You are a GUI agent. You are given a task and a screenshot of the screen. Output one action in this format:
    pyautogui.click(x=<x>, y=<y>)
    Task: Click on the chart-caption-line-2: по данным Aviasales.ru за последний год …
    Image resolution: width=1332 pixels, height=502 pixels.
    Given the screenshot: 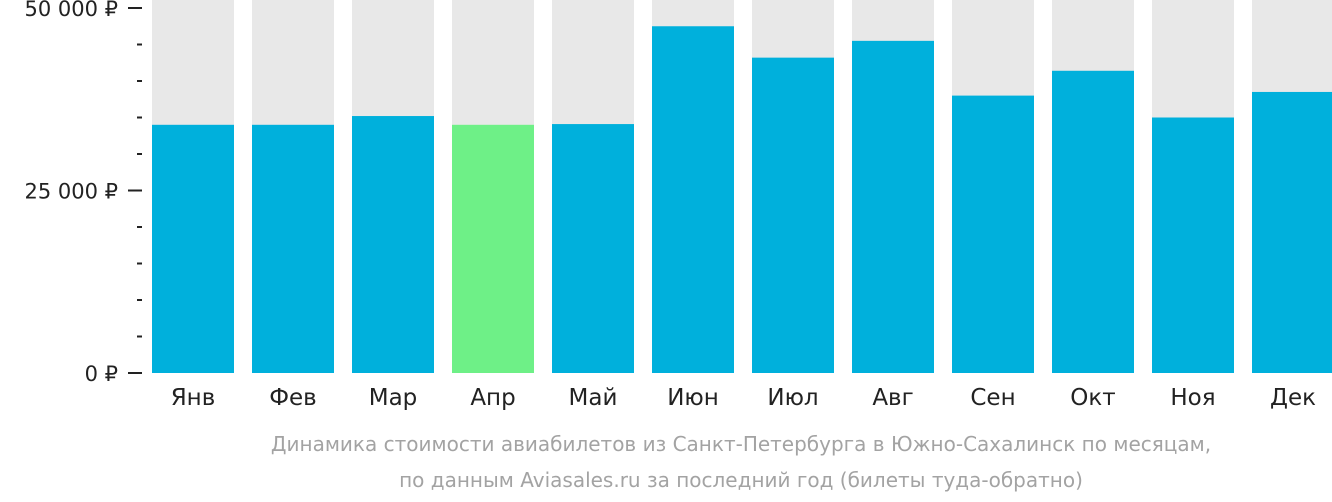 What is the action you would take?
    pyautogui.click(x=741, y=480)
    